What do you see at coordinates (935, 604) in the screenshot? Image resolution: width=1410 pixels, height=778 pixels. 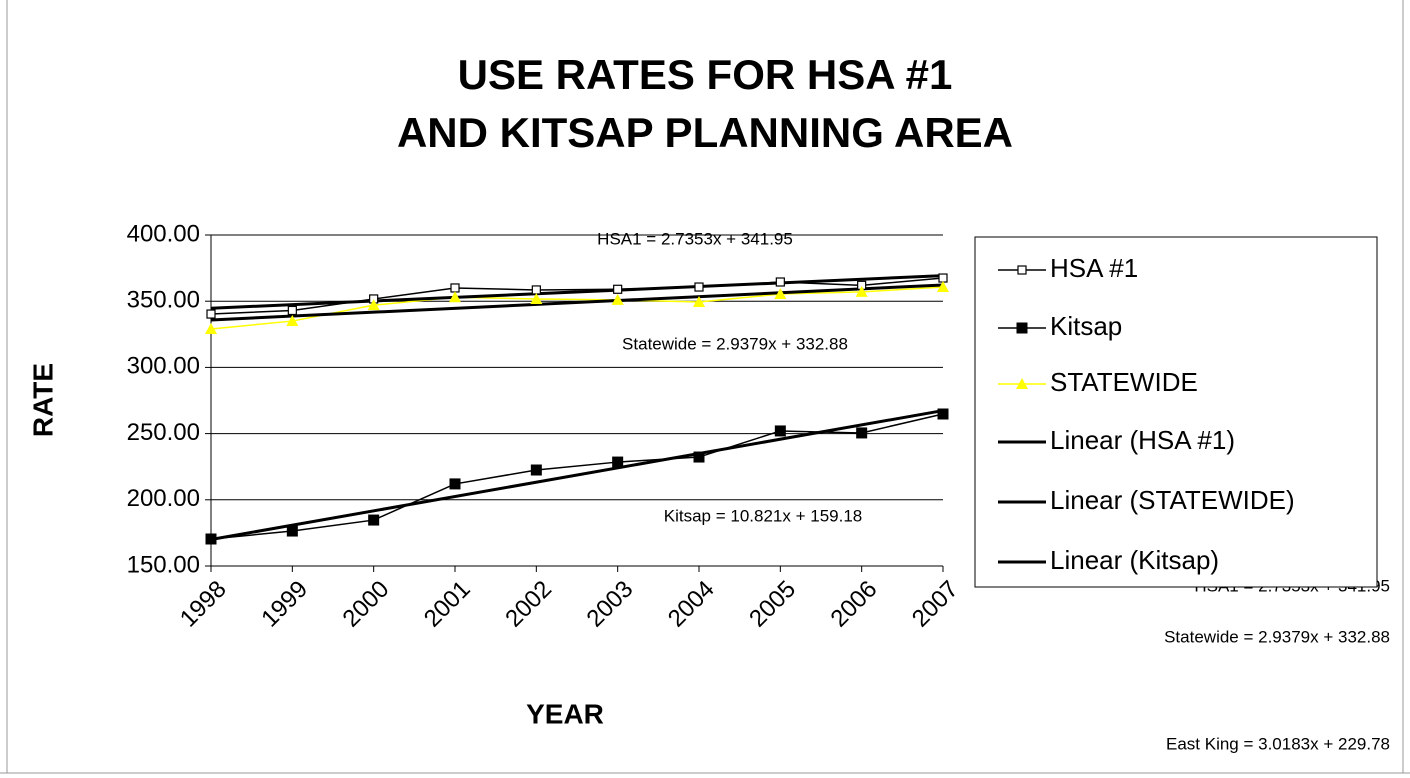 I see `x-tick-label: 2007` at bounding box center [935, 604].